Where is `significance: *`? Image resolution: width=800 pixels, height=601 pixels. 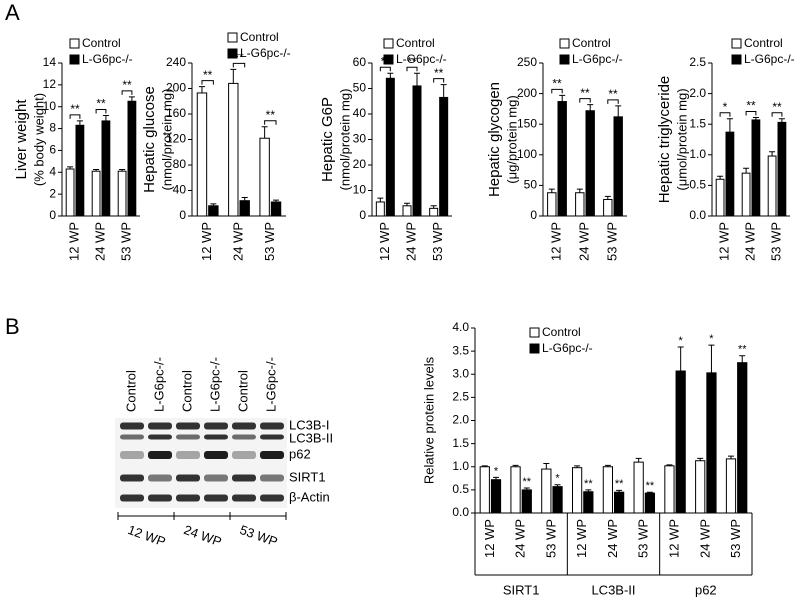
significance: * is located at coordinates (711, 339).